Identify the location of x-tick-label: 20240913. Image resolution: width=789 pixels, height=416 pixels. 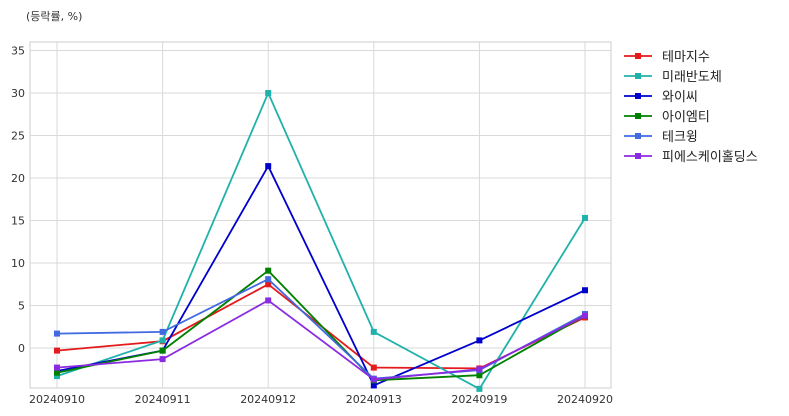
(374, 399).